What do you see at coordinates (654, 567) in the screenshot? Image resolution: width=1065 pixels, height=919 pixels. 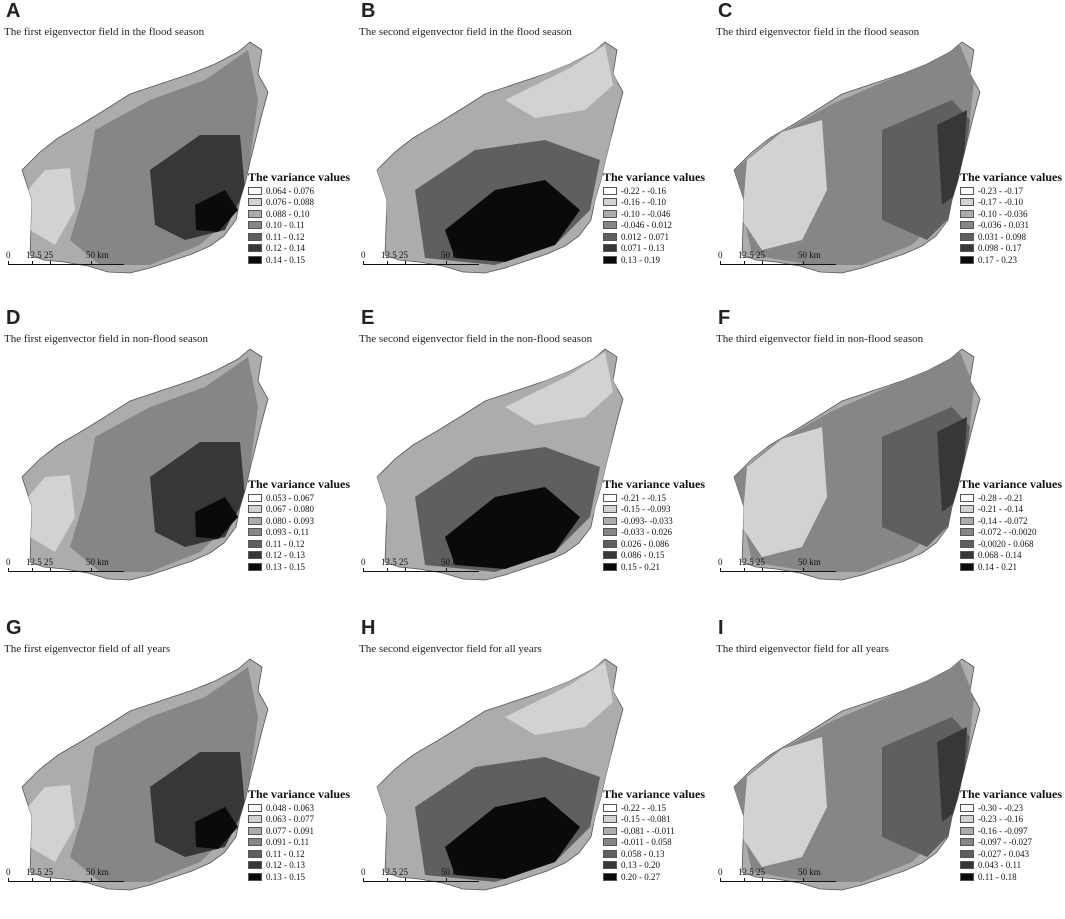 I see `legend-item: 0.15 - 0.21` at bounding box center [654, 567].